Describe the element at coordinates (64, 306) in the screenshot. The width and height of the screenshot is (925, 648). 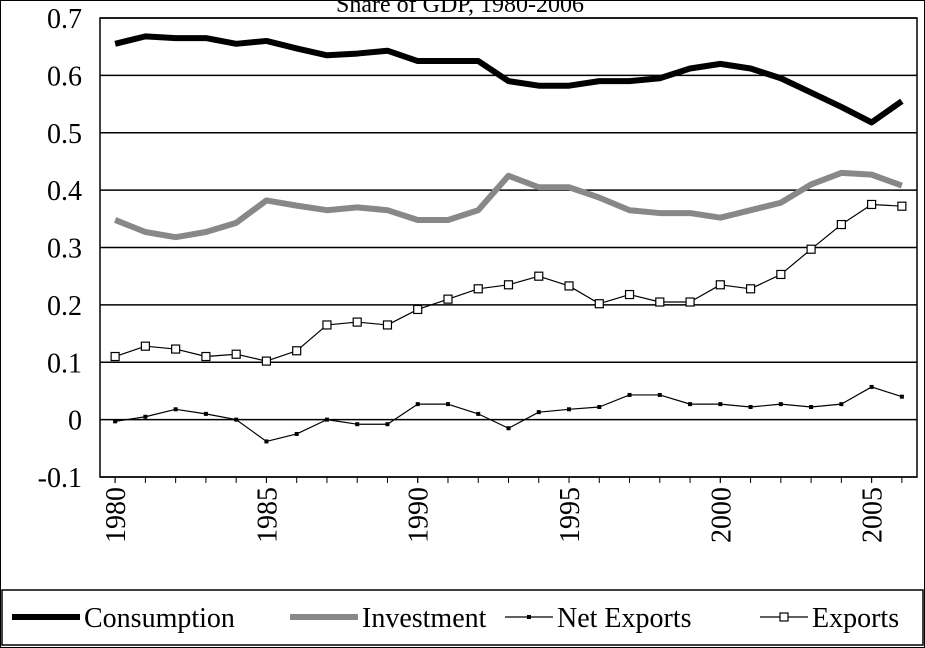
I see `y-tick-label: 0.2` at that location.